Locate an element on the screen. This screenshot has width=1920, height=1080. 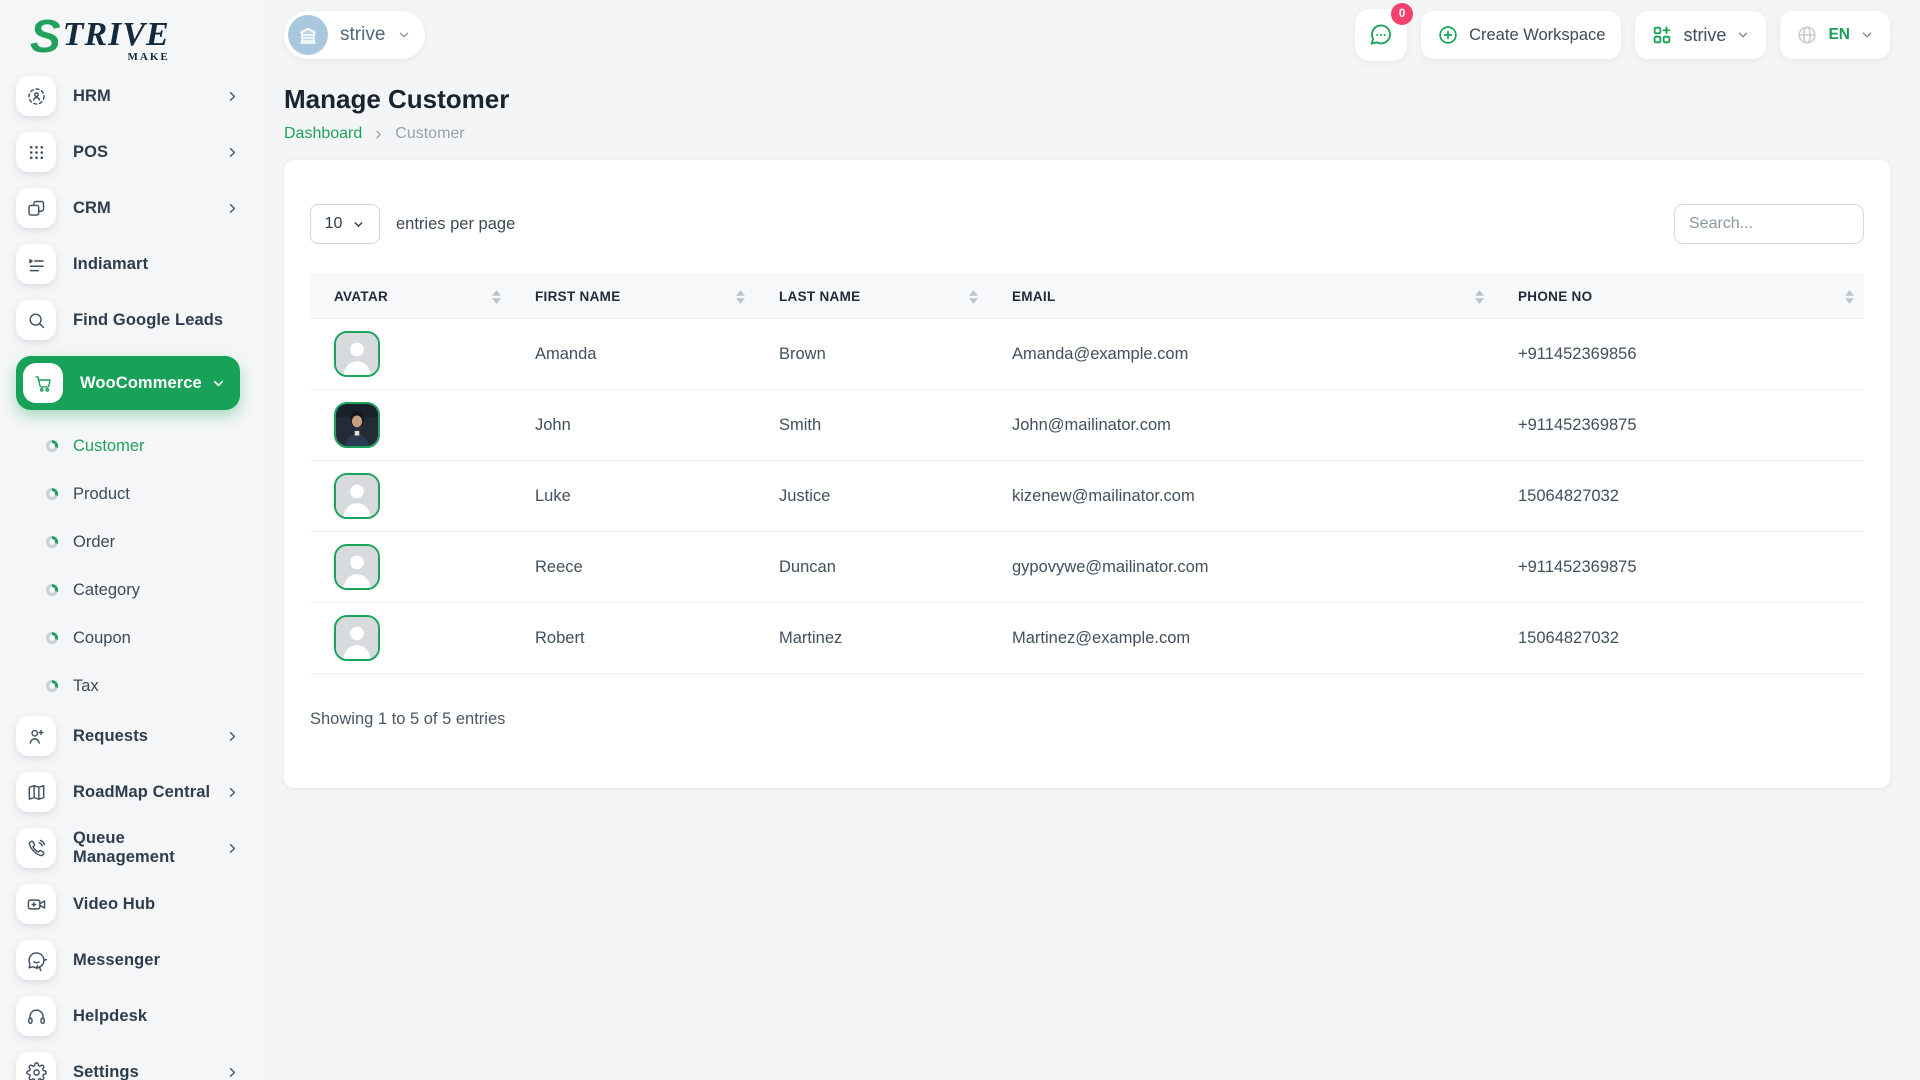
sidebar-item-label: RoadMap Central is located at coordinates (142, 791).